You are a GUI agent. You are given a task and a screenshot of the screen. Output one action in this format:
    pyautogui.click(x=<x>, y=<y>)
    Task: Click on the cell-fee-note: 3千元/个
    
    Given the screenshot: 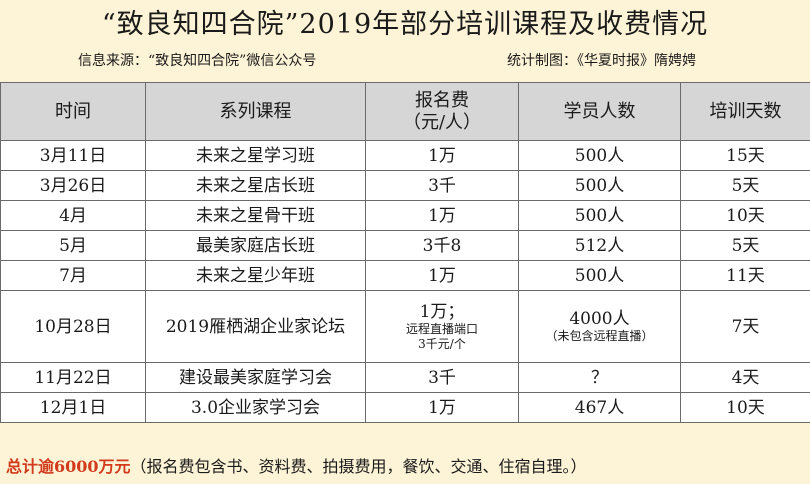 What is the action you would take?
    pyautogui.click(x=442, y=343)
    